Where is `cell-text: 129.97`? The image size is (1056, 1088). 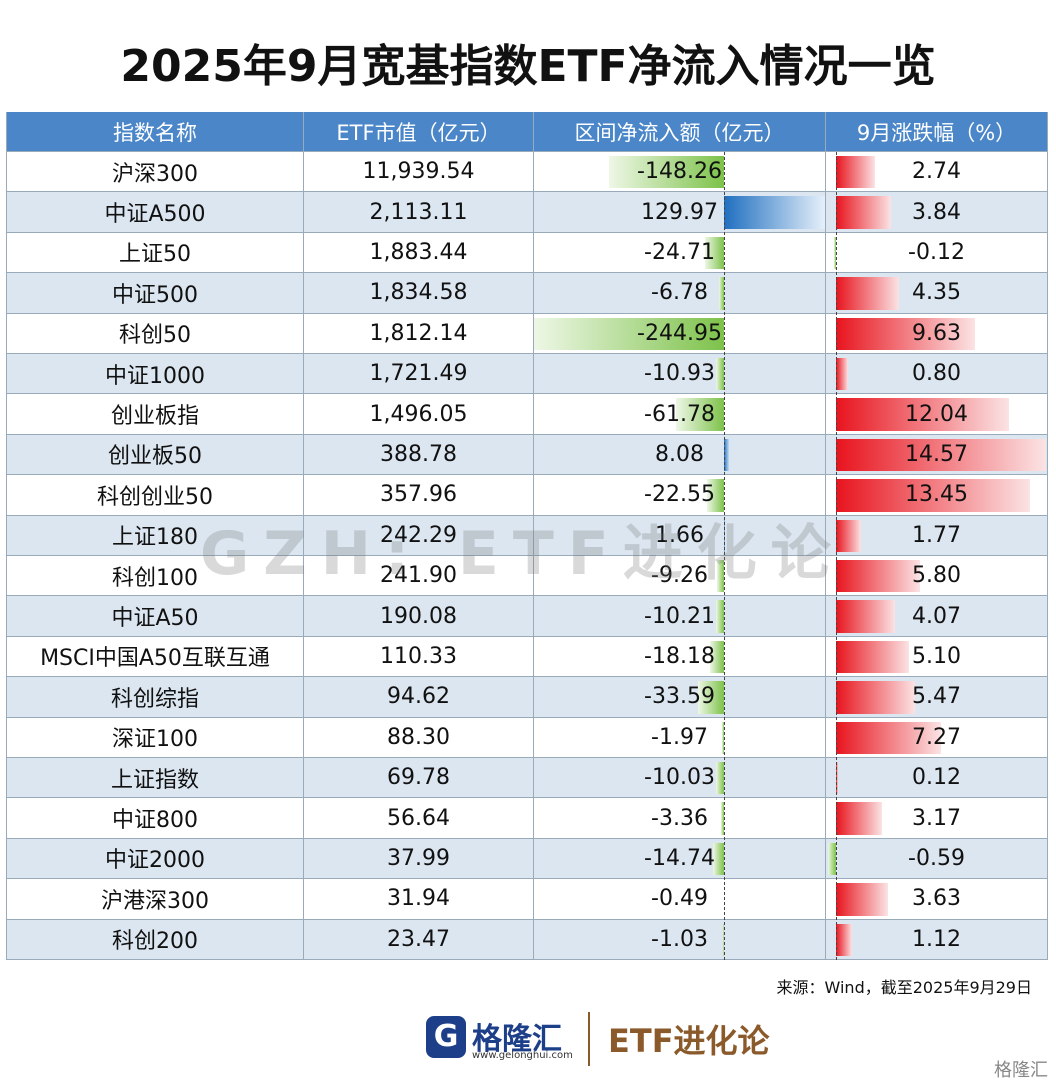
cell-text: 129.97 is located at coordinates (679, 212).